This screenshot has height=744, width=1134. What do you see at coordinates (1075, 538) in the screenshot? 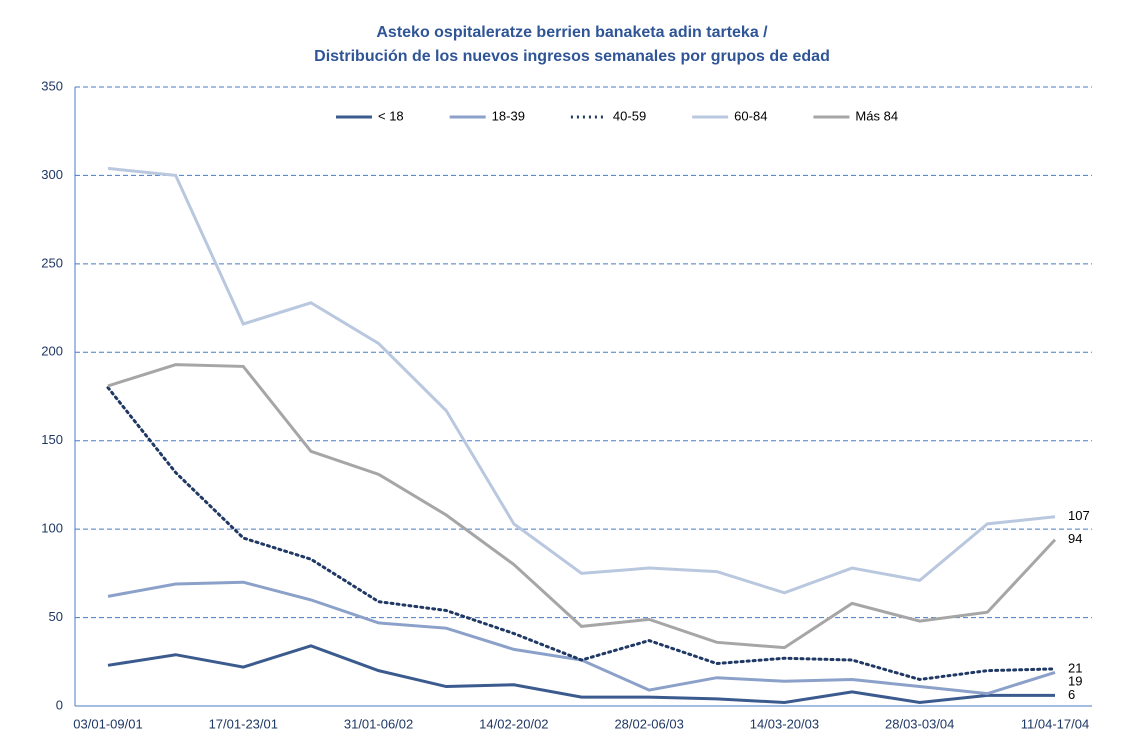
I see `data-label: 94` at bounding box center [1075, 538].